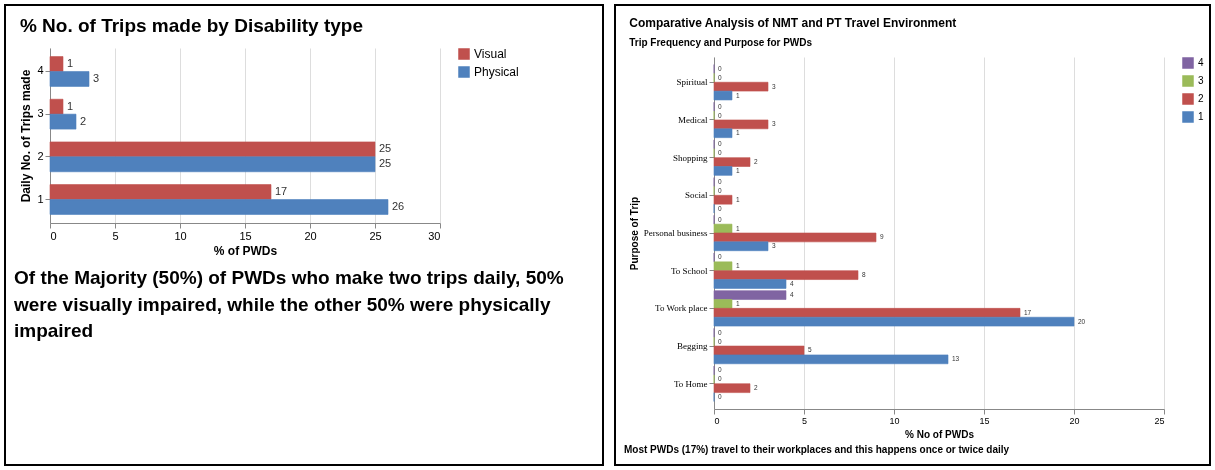 The width and height of the screenshot is (1215, 470). What do you see at coordinates (692, 82) in the screenshot?
I see `y-tick-label: Spiritual` at bounding box center [692, 82].